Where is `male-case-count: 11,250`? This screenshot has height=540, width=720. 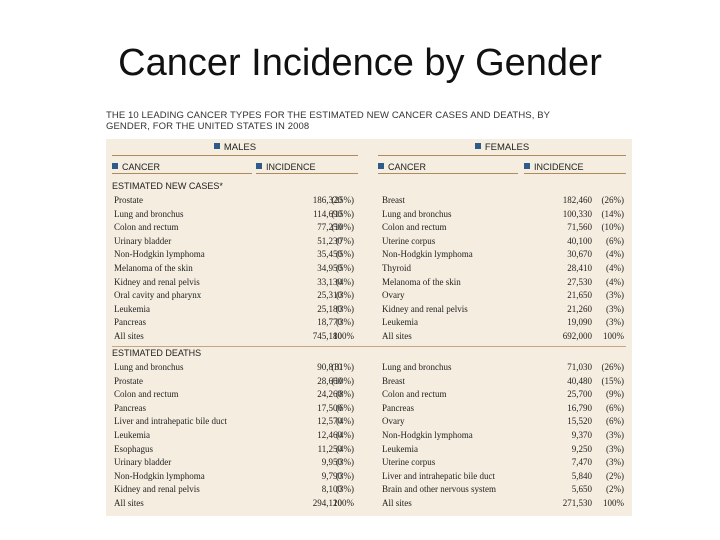 male-case-count: 11,250 is located at coordinates (329, 448).